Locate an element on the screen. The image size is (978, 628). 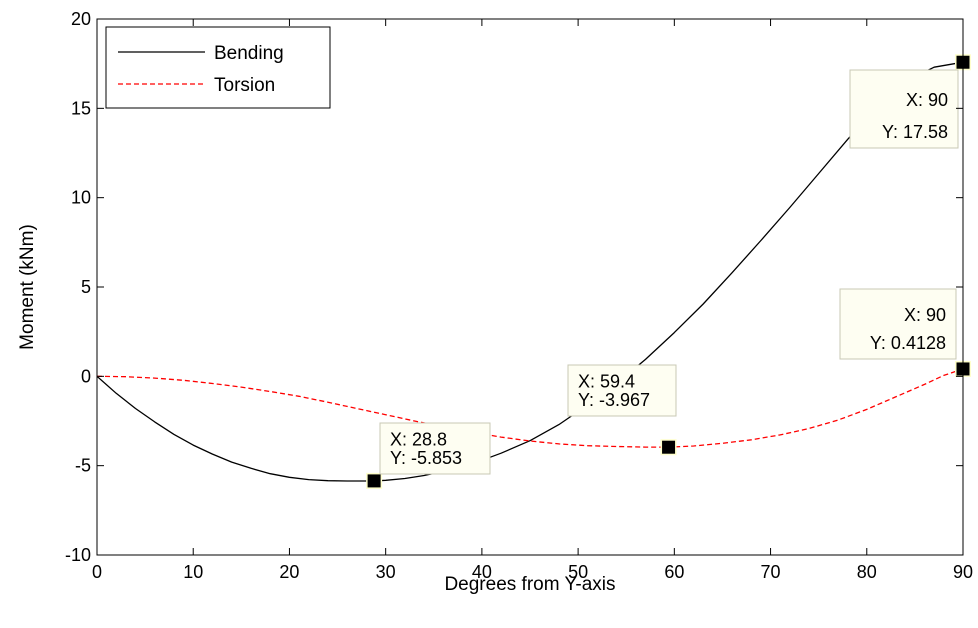
x-tick-label: 80 is located at coordinates (867, 572).